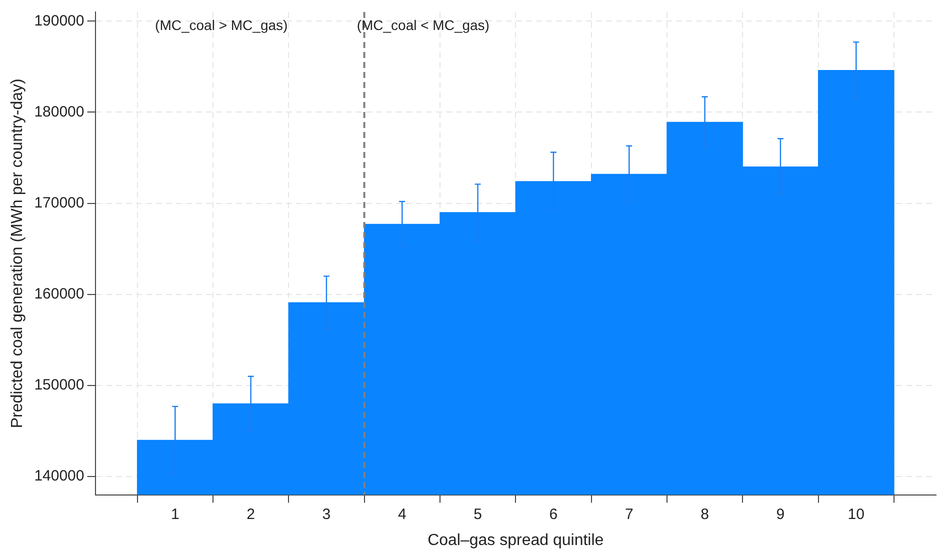 This screenshot has width=944, height=558. What do you see at coordinates (59, 385) in the screenshot?
I see `y-tick-label: 150000` at bounding box center [59, 385].